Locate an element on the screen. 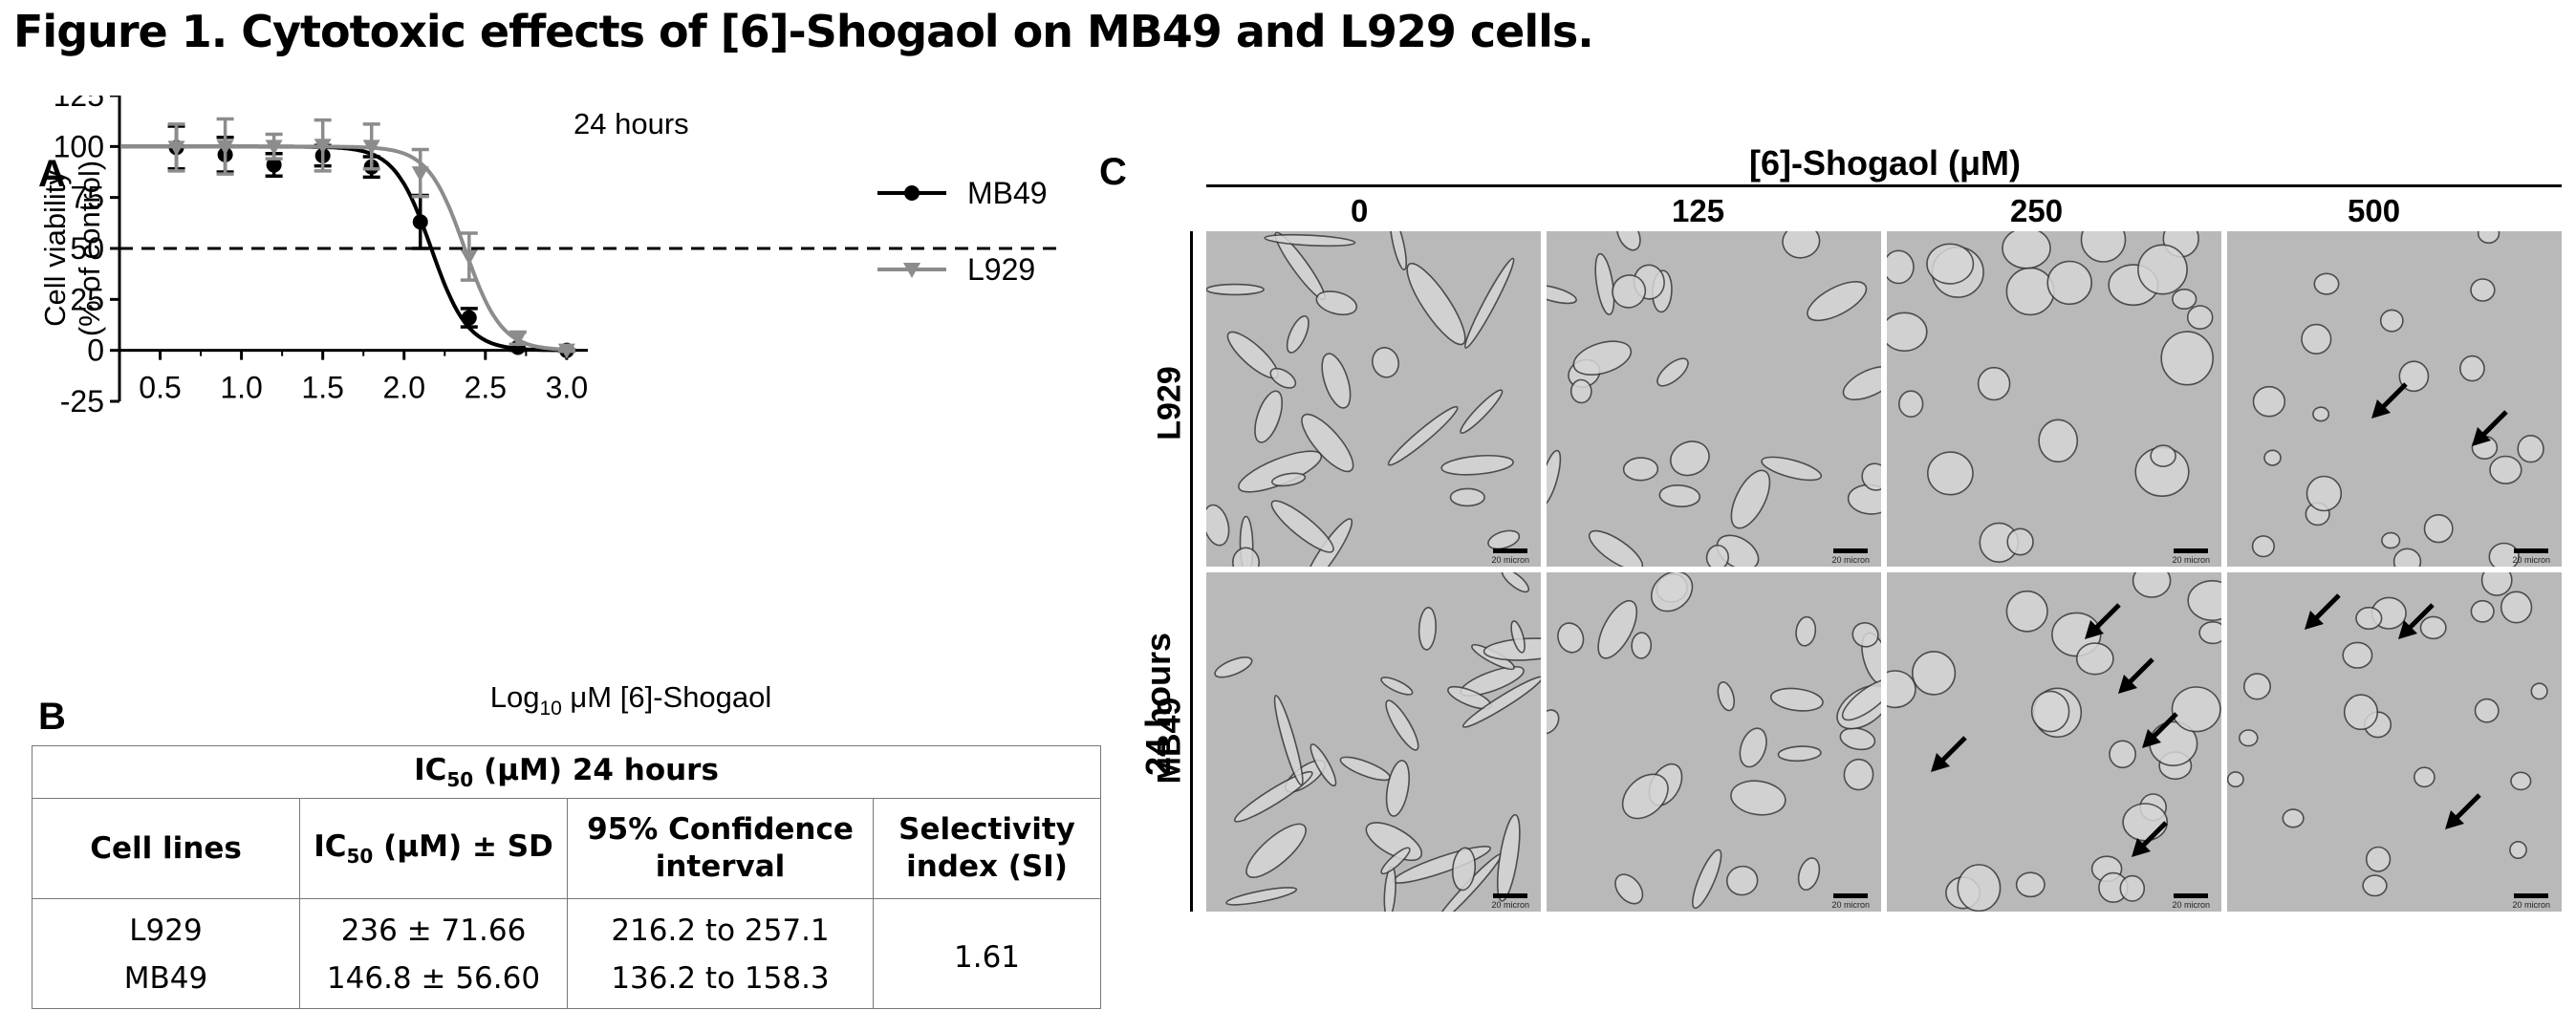 This screenshot has width=2576, height=1010. micrograph-mb49-125: 20 micron is located at coordinates (1714, 742).